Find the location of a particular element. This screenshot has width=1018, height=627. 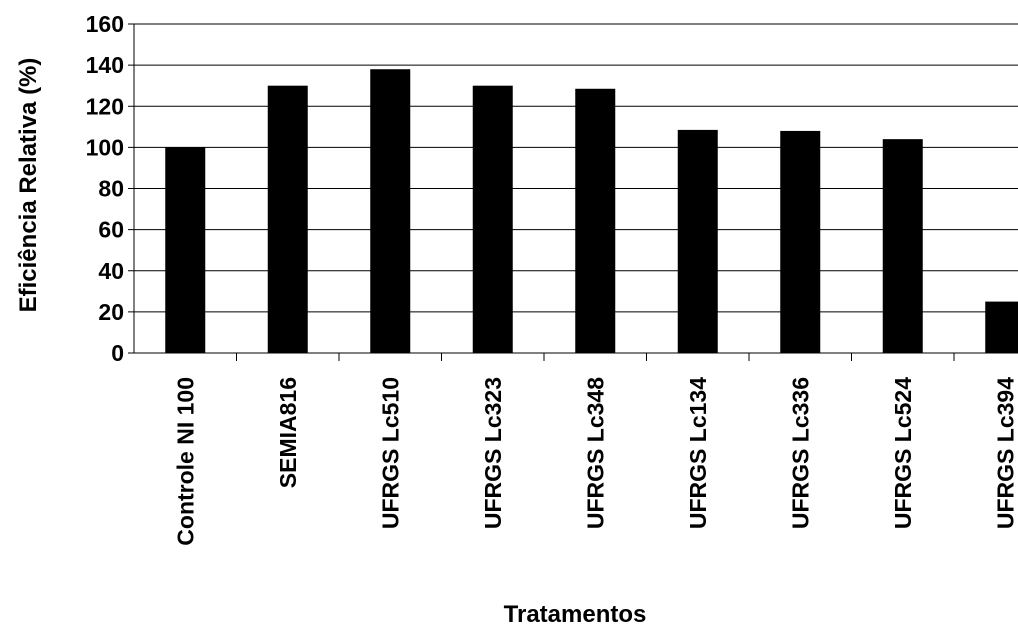

y-tick-label: 0 is located at coordinates (117, 353).